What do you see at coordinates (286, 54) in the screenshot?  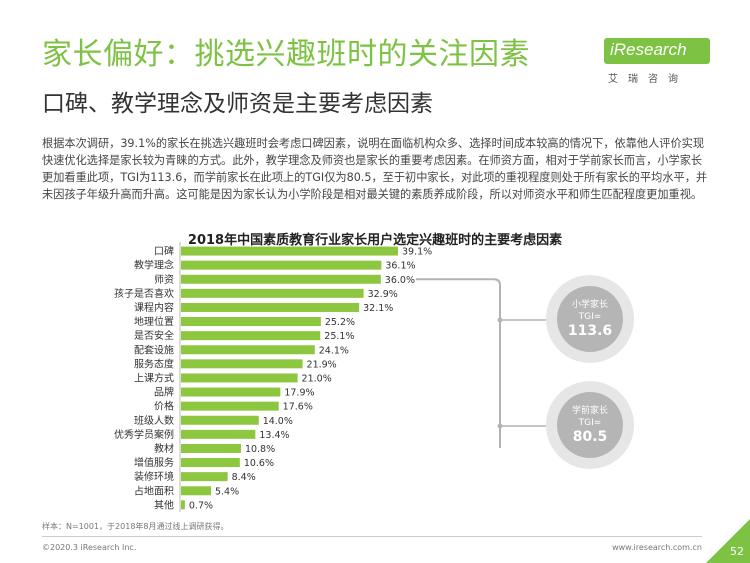 I see `page-title: 家长偏好：挑选兴趣班时的关注因素` at bounding box center [286, 54].